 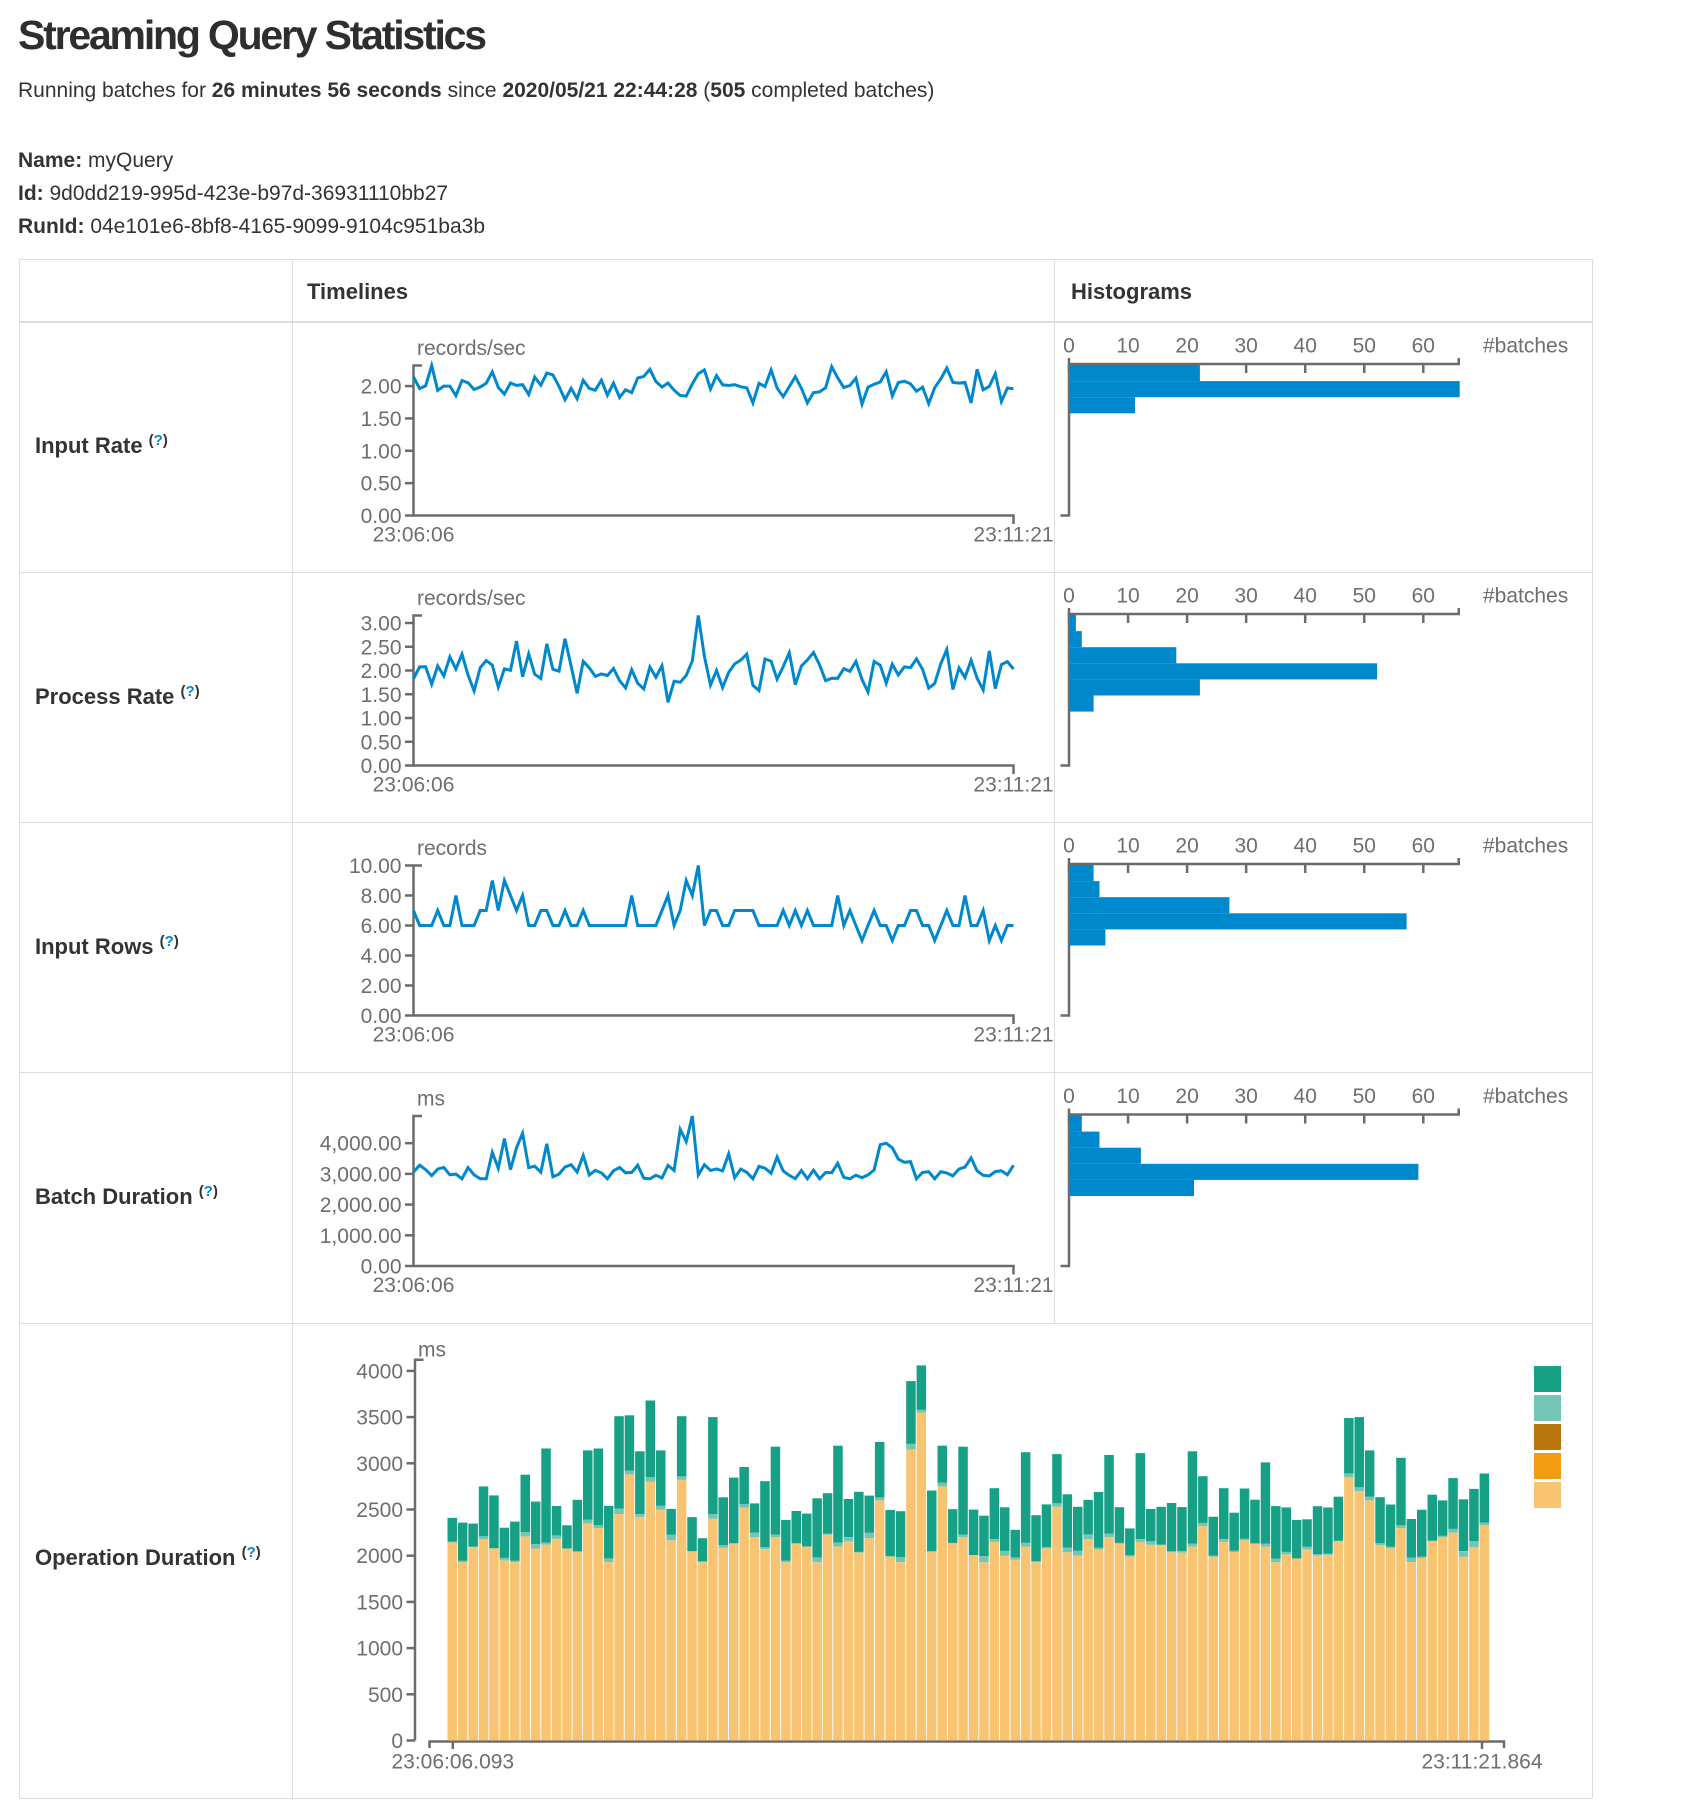 I want to click on svg-text: 1500, so click(x=379, y=1602).